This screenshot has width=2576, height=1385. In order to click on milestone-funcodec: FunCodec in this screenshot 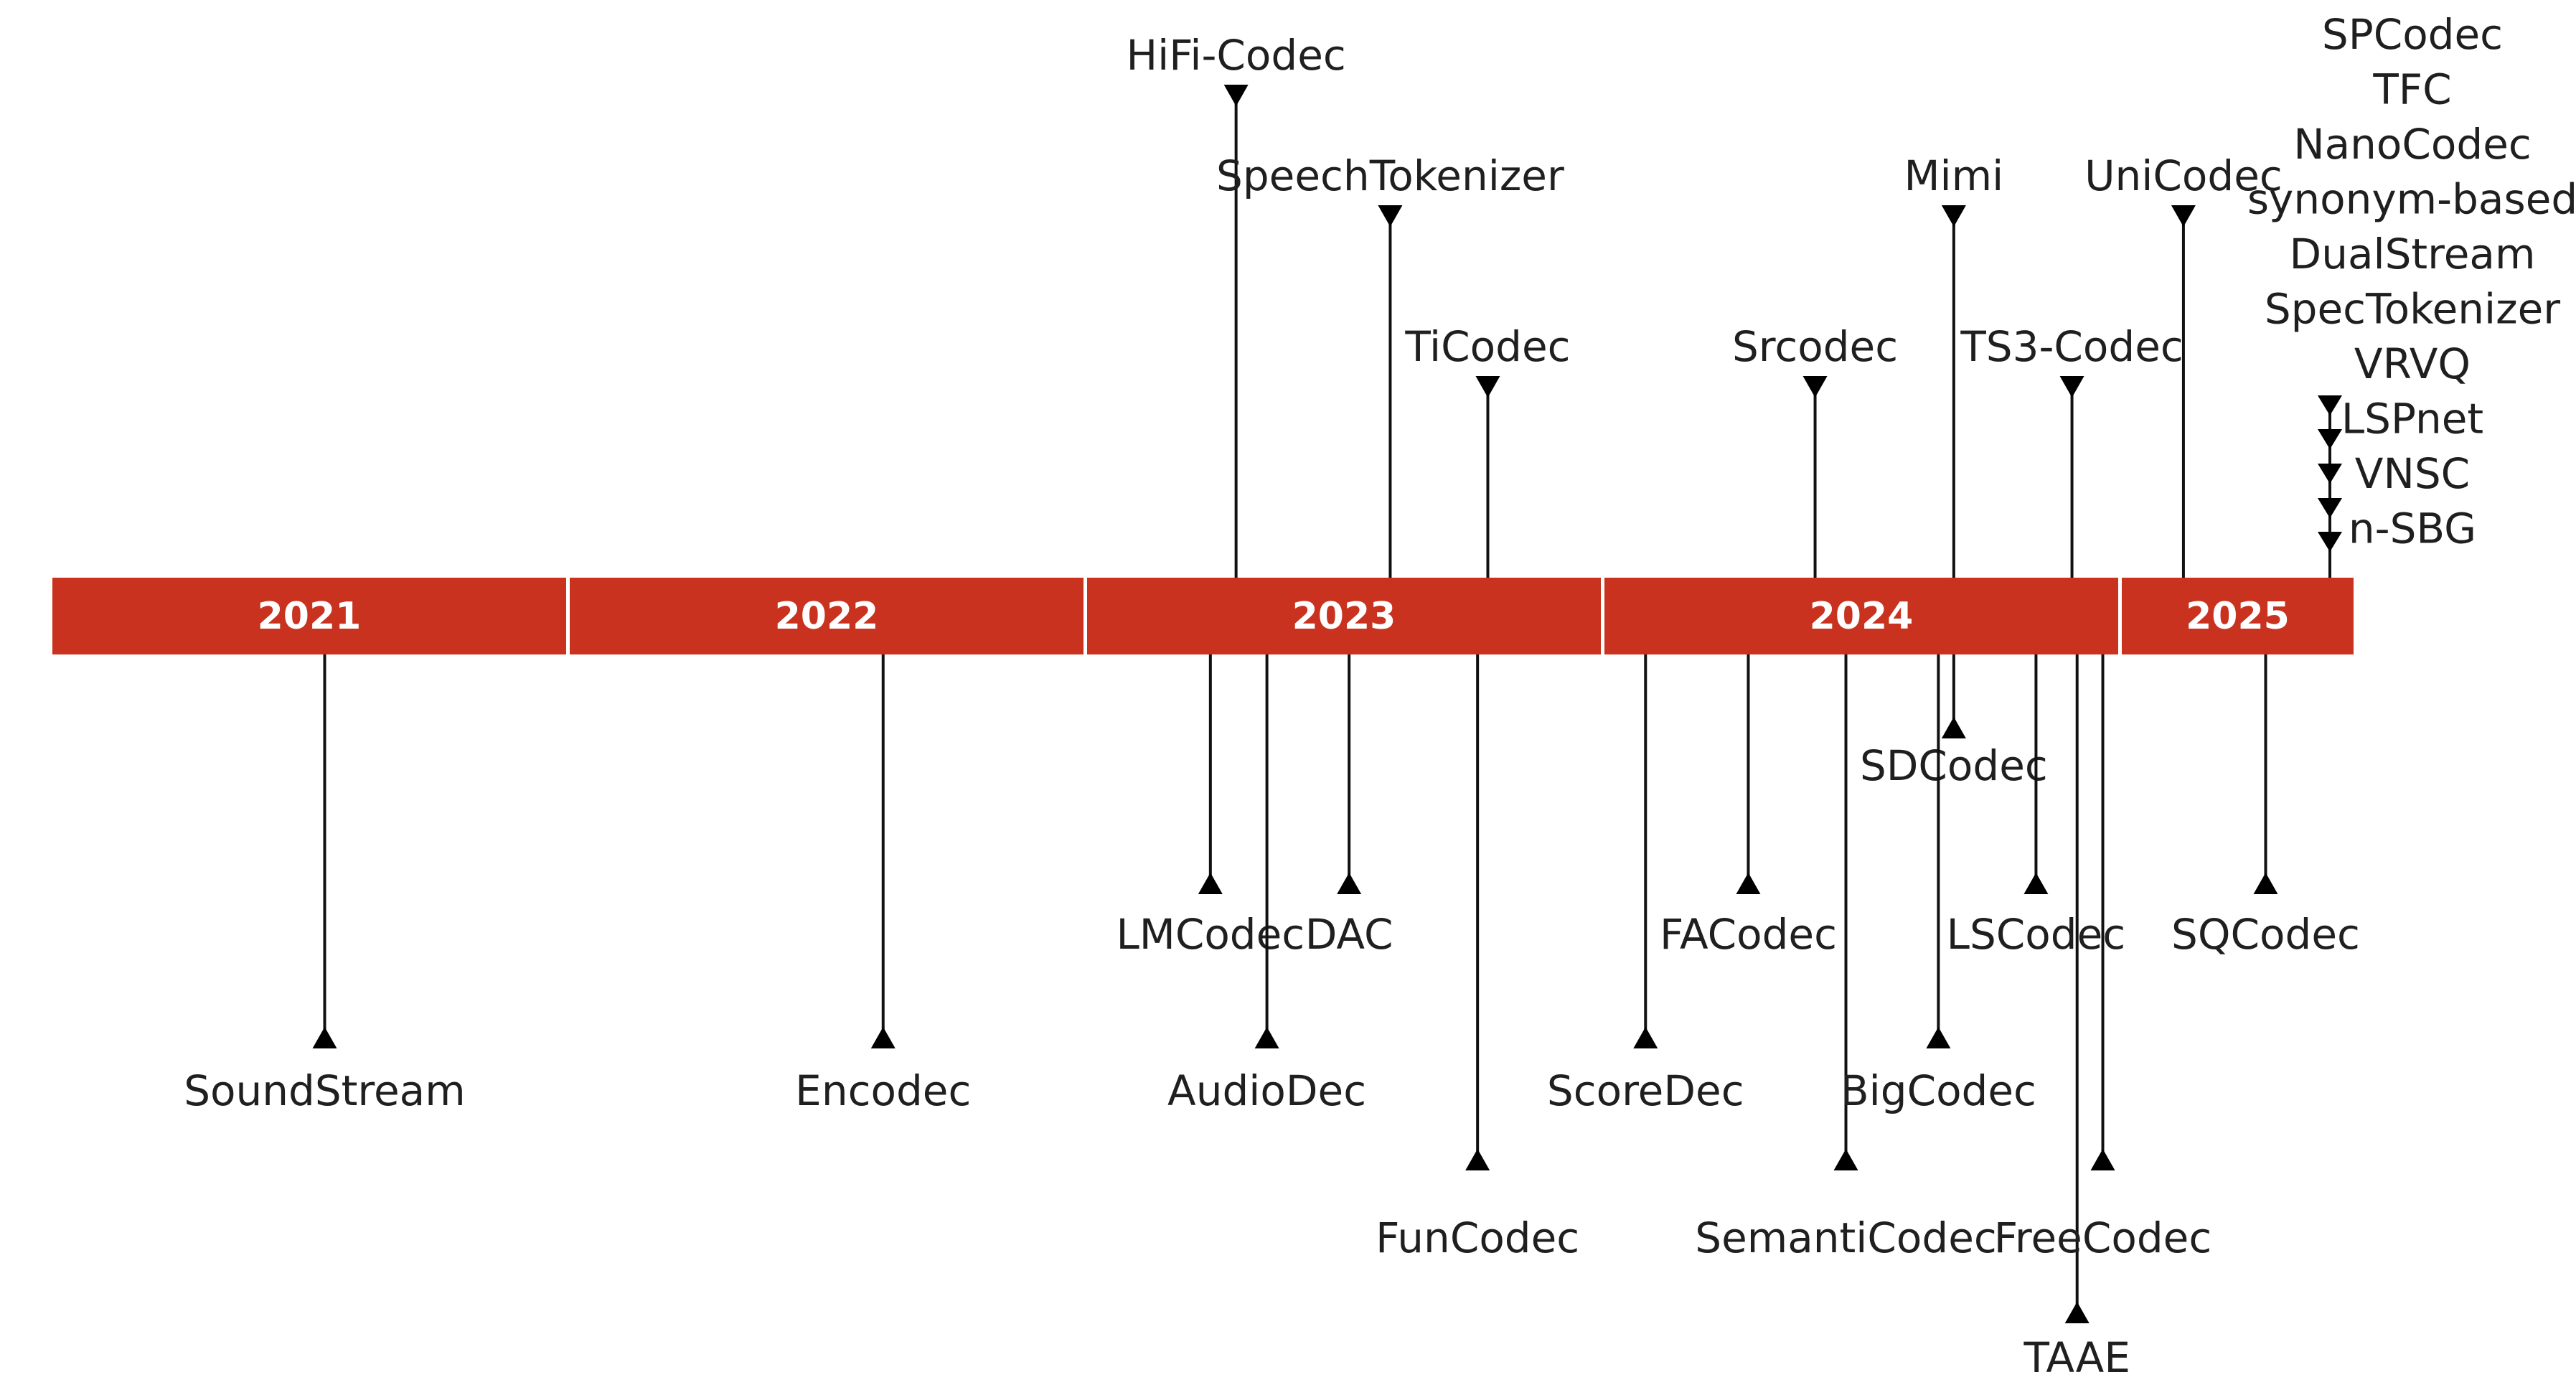, I will do `click(1477, 958)`.